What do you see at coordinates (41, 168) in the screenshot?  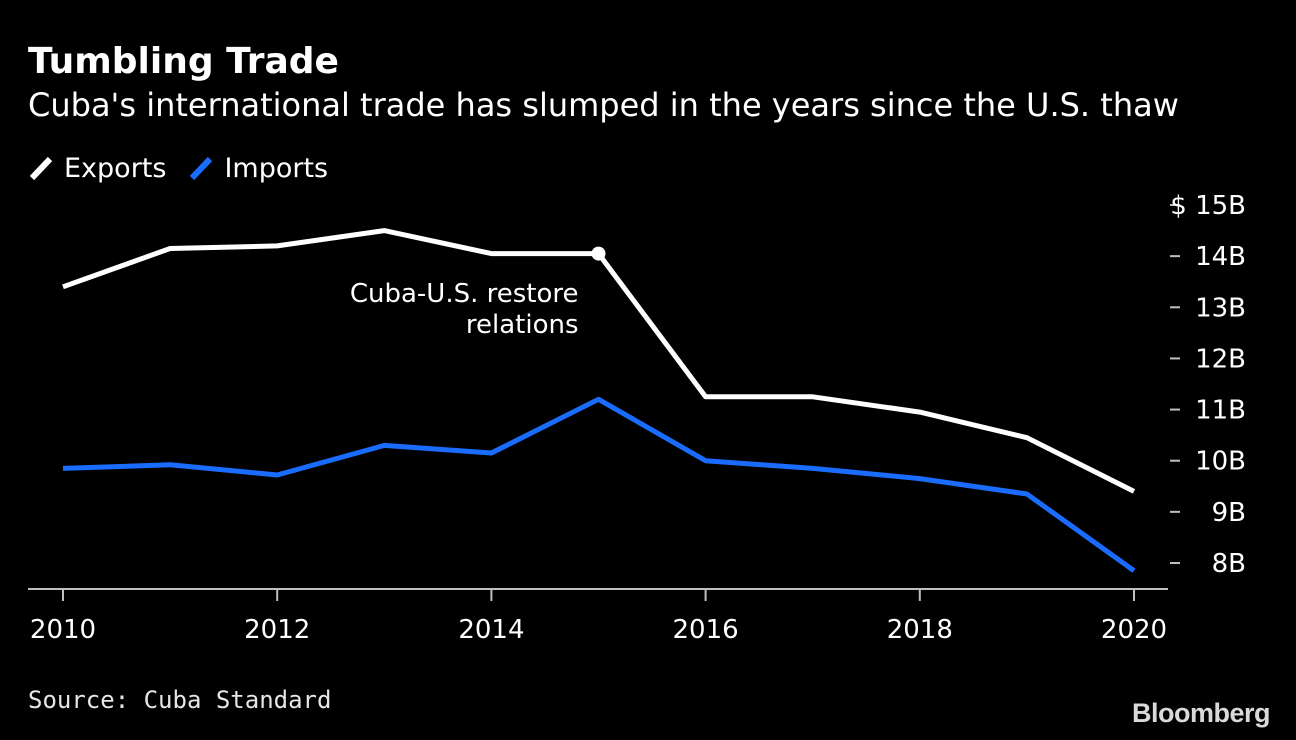 I see `legend-swatch-exports` at bounding box center [41, 168].